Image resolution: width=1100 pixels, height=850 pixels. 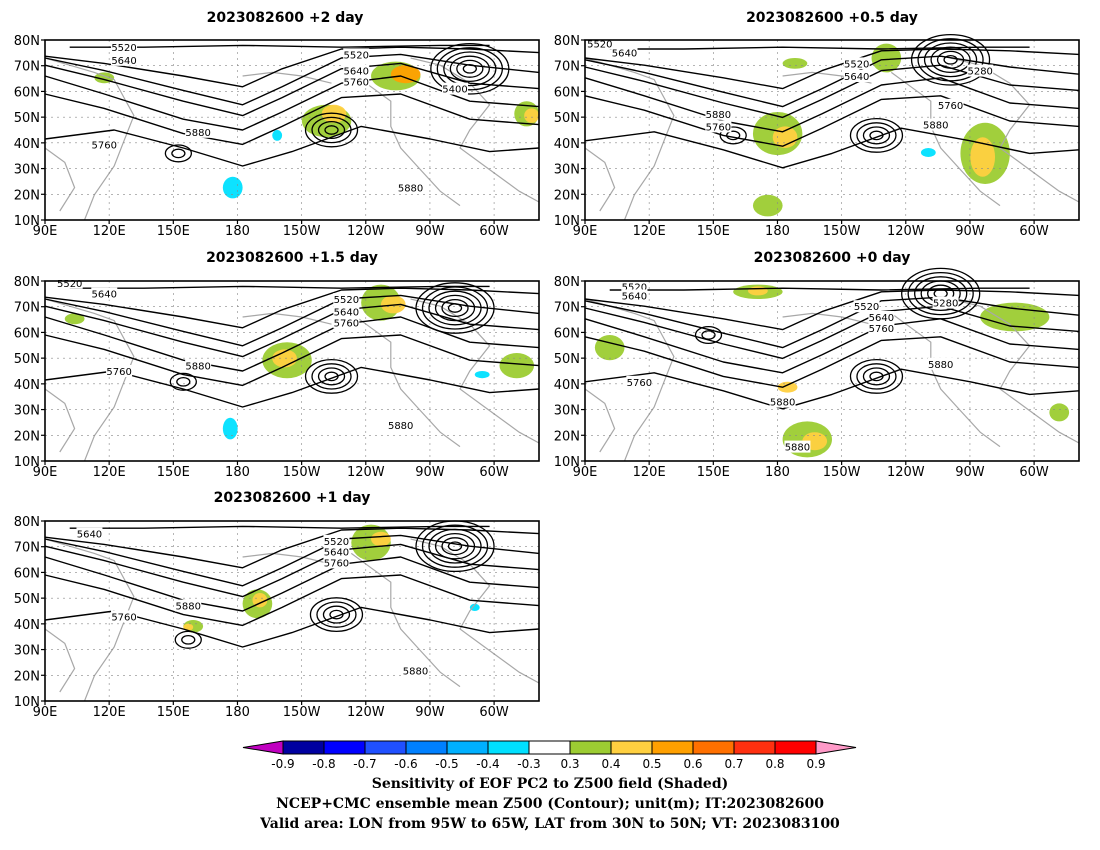 I want to click on lon-label: 120E, so click(x=109, y=712).